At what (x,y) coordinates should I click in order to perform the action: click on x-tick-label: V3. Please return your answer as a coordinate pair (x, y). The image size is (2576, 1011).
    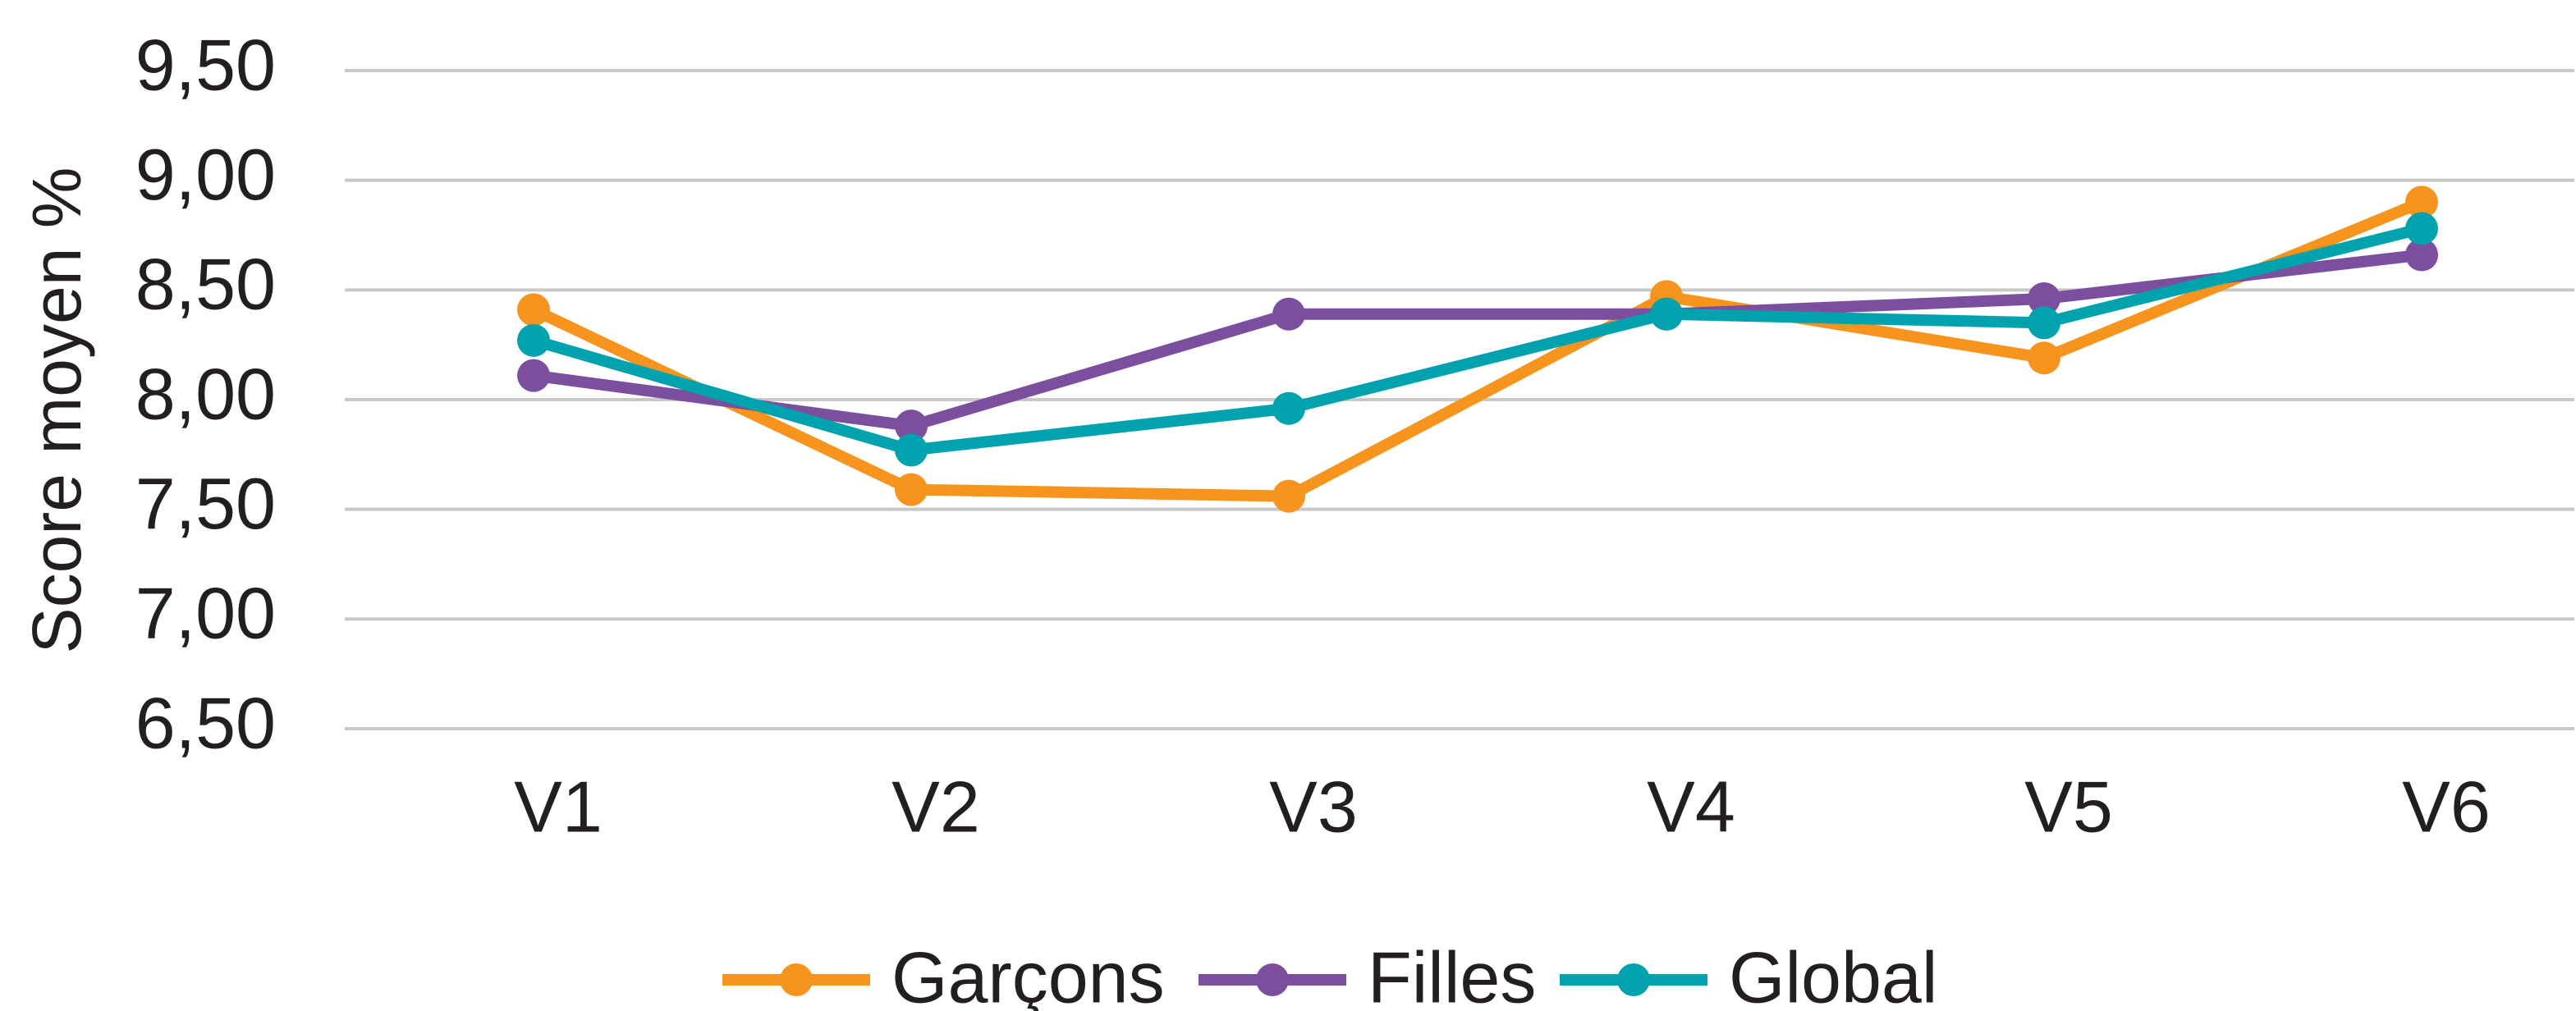
    Looking at the image, I should click on (1314, 806).